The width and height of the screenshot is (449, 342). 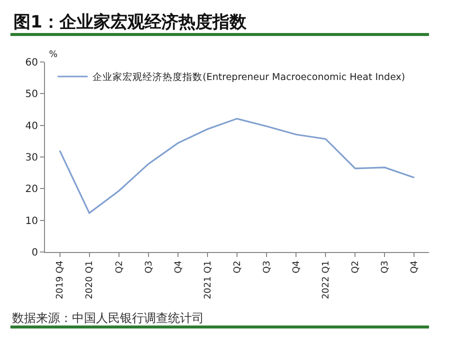 What do you see at coordinates (31, 221) in the screenshot?
I see `y-tick-label: 10` at bounding box center [31, 221].